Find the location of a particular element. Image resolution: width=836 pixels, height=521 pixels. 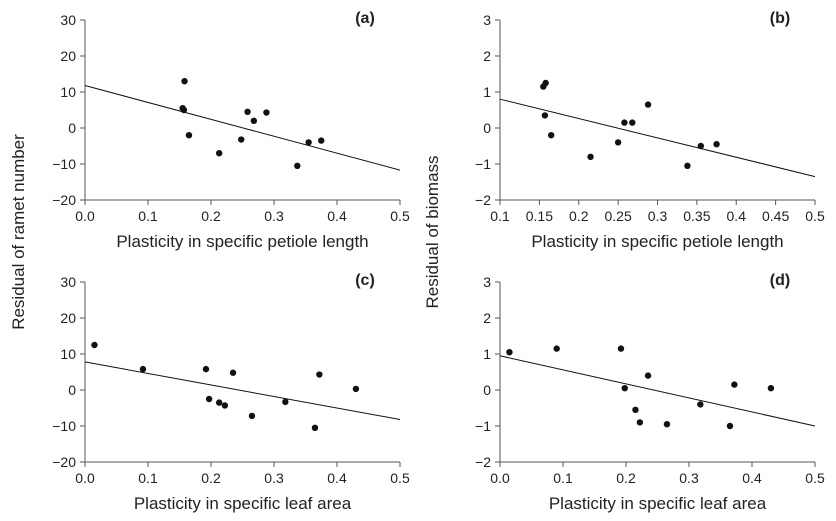

x-tick-label: 0.35 is located at coordinates (696, 216).